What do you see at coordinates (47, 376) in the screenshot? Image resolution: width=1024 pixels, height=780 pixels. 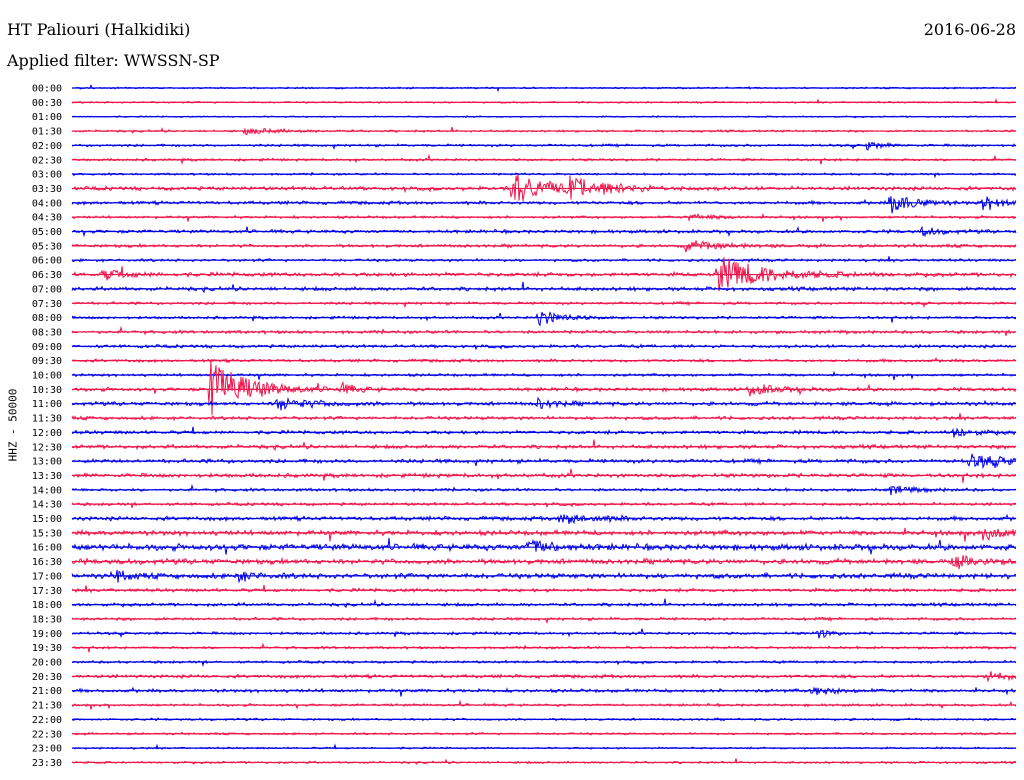 I see `time-tick-label: 10:00` at bounding box center [47, 376].